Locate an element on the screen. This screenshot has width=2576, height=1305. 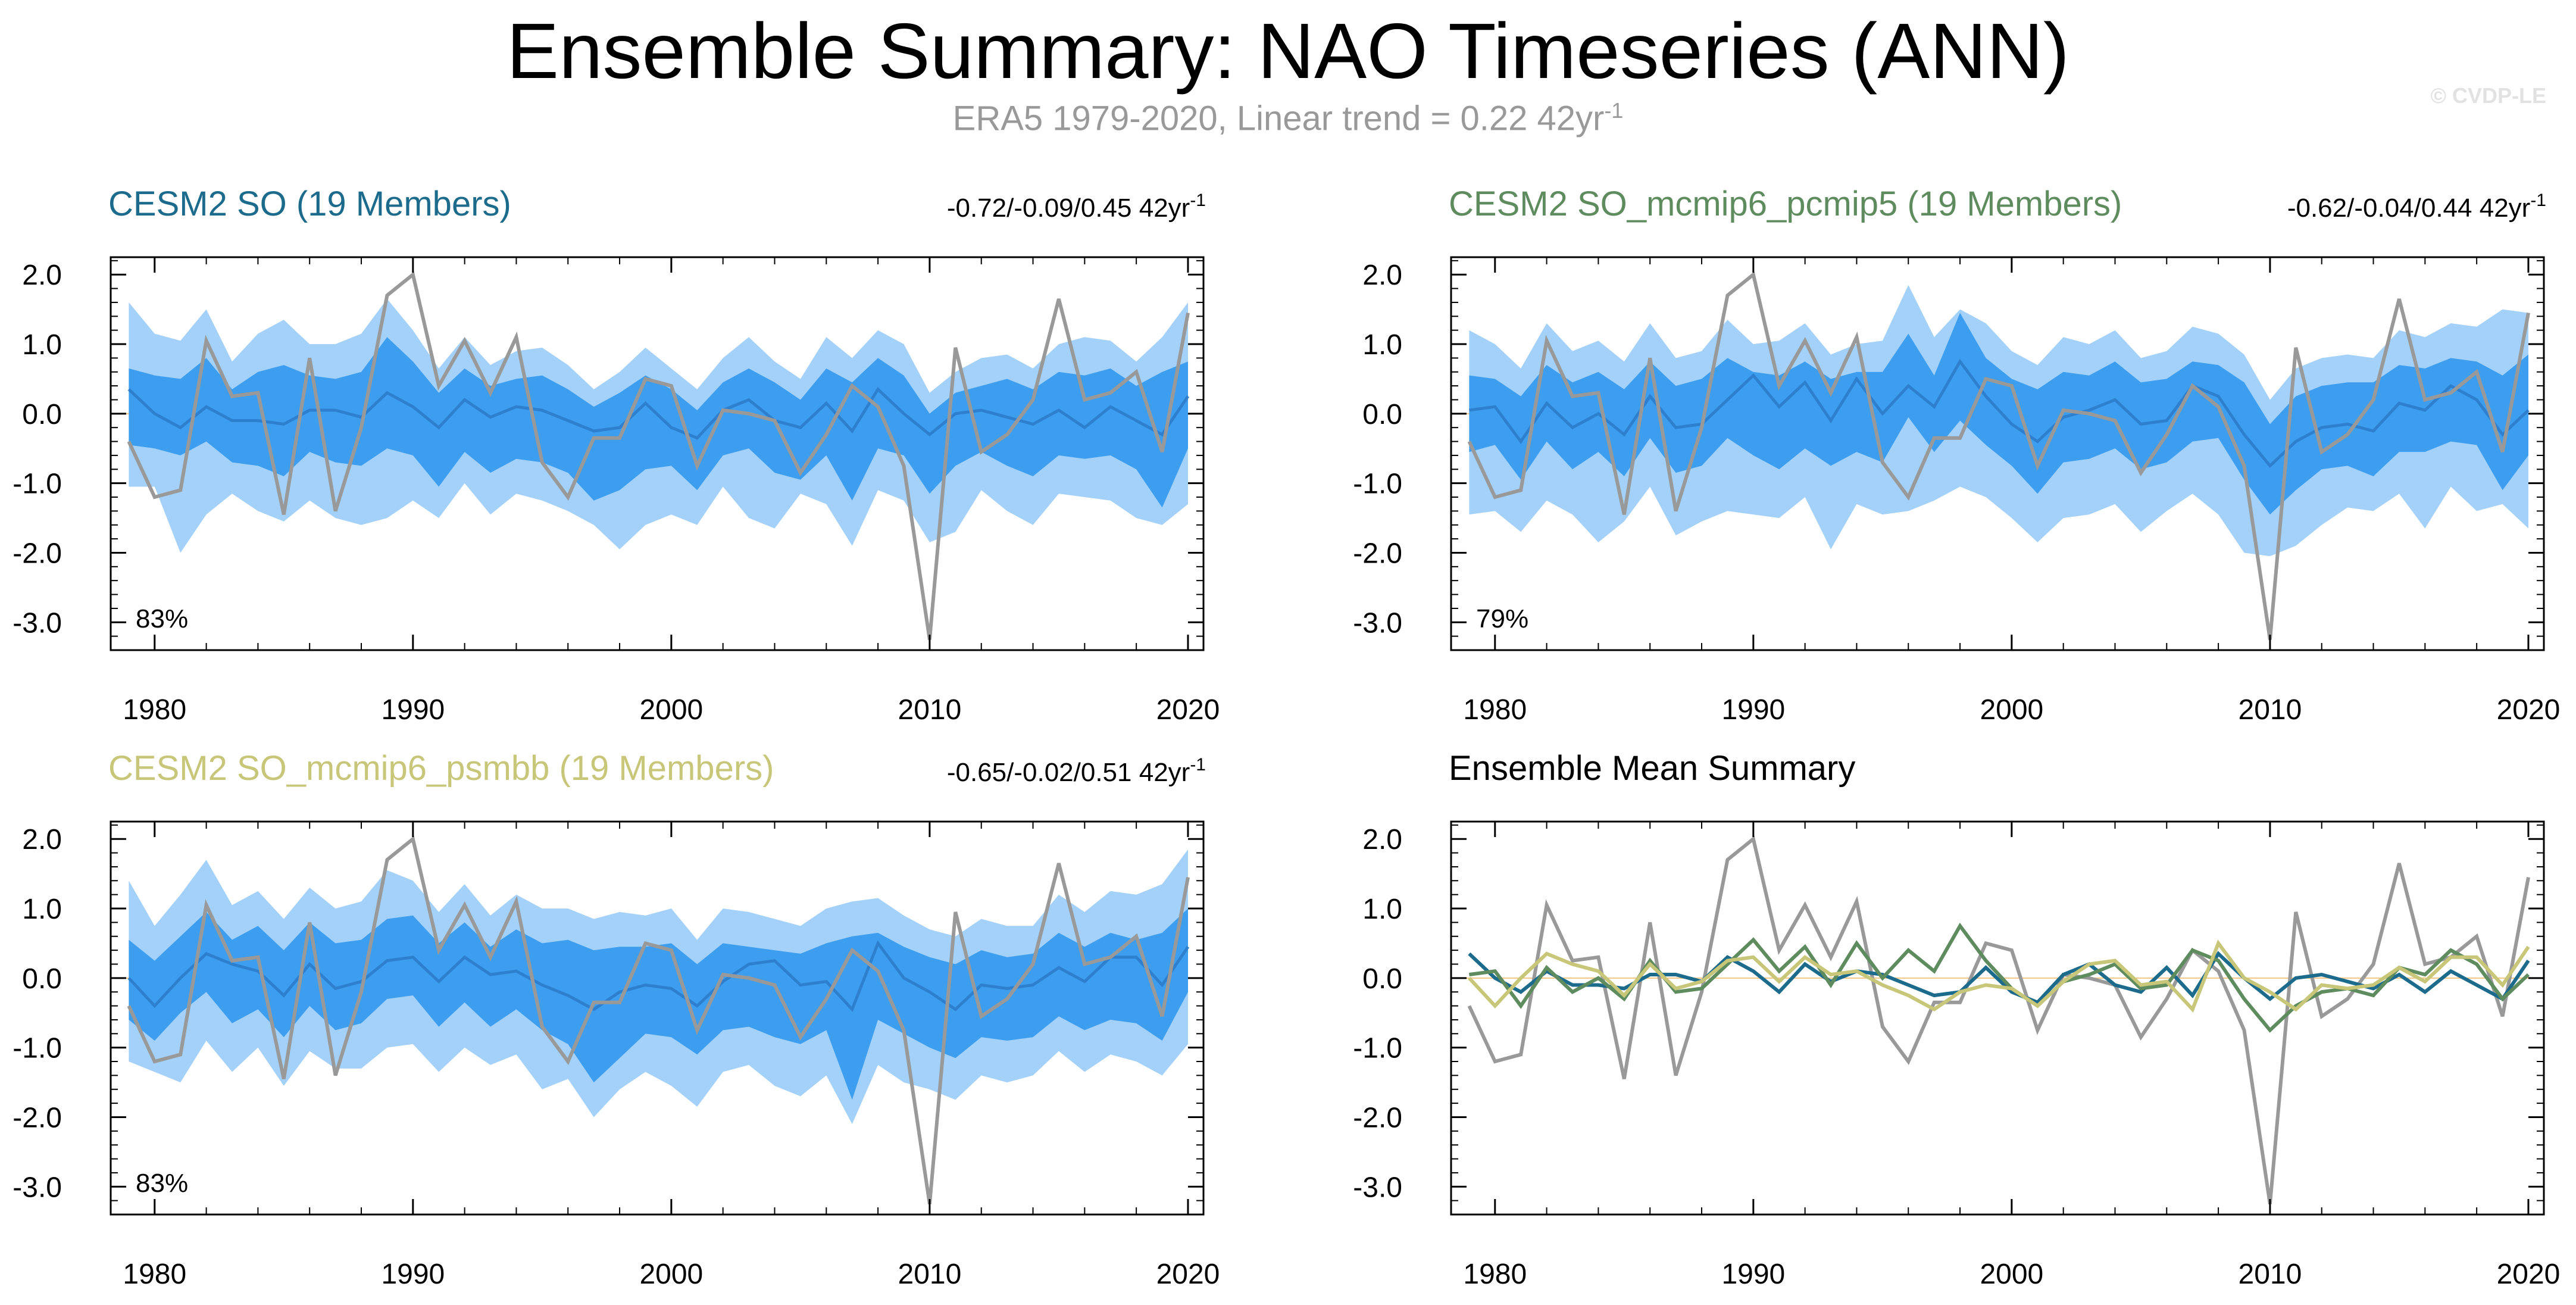
panel-title: CESM2 SO_mcmip6_pcmip5 (19 Members) is located at coordinates (1785, 204).